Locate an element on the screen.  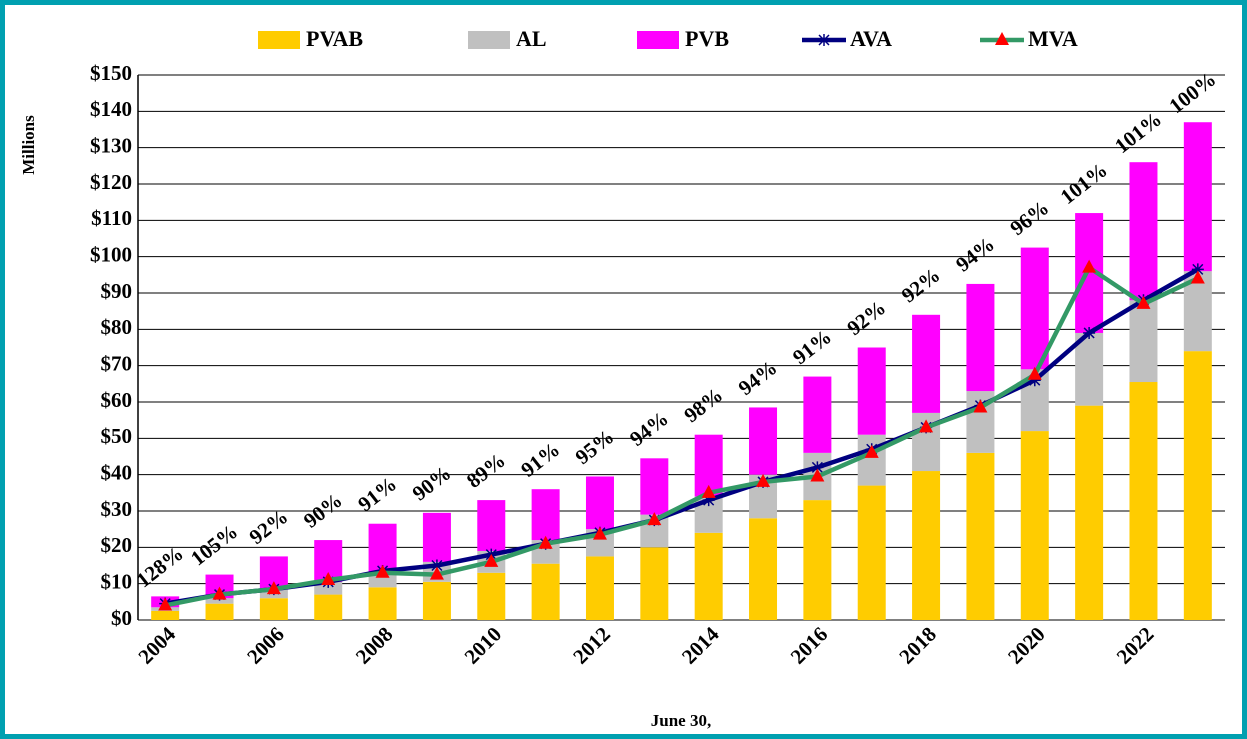
y-tick-label: $70 is located at coordinates (117, 363).